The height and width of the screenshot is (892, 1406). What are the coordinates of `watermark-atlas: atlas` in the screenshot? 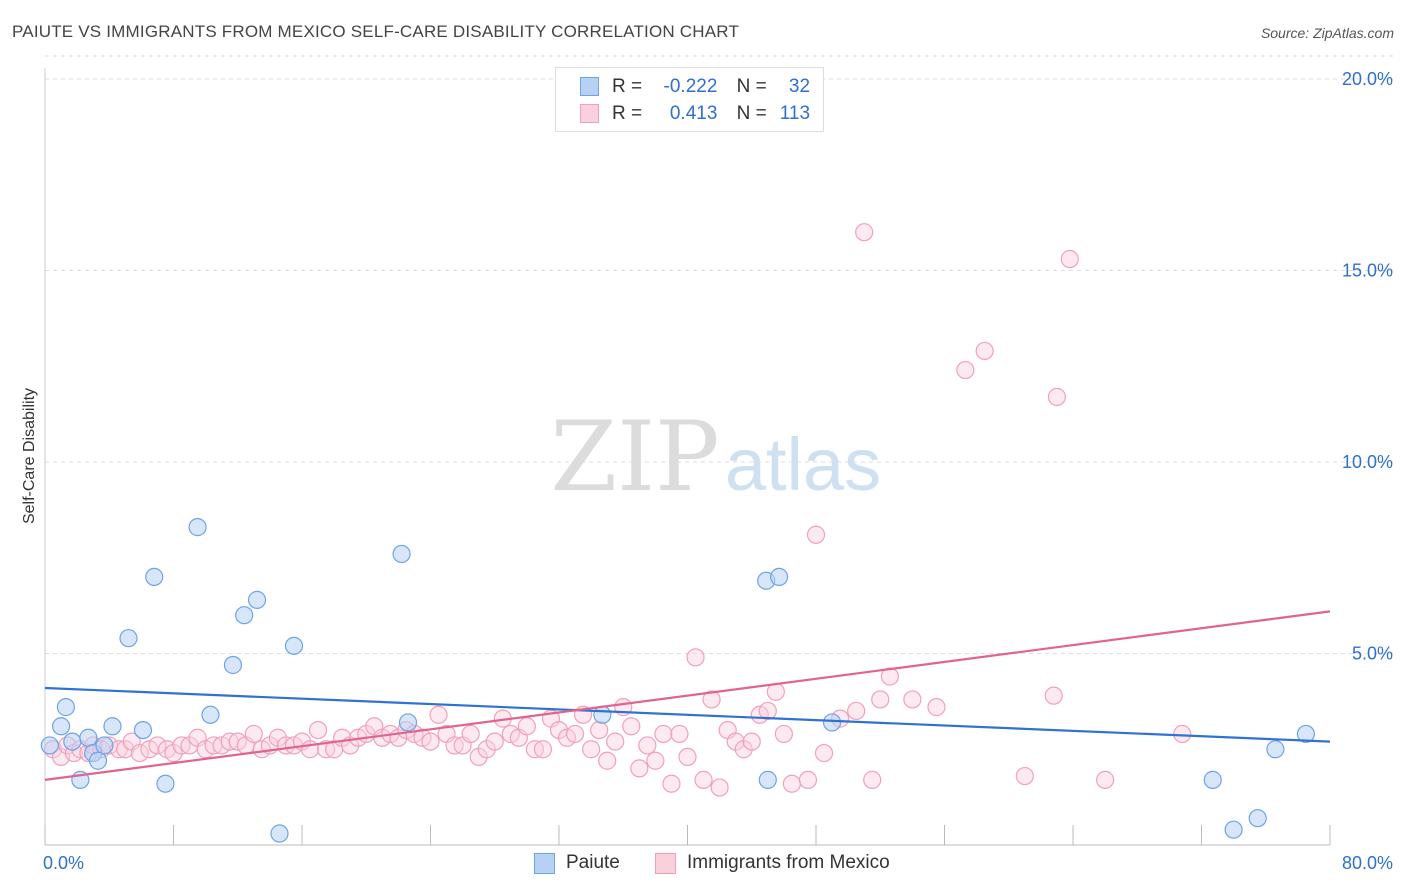 It's located at (803, 464).